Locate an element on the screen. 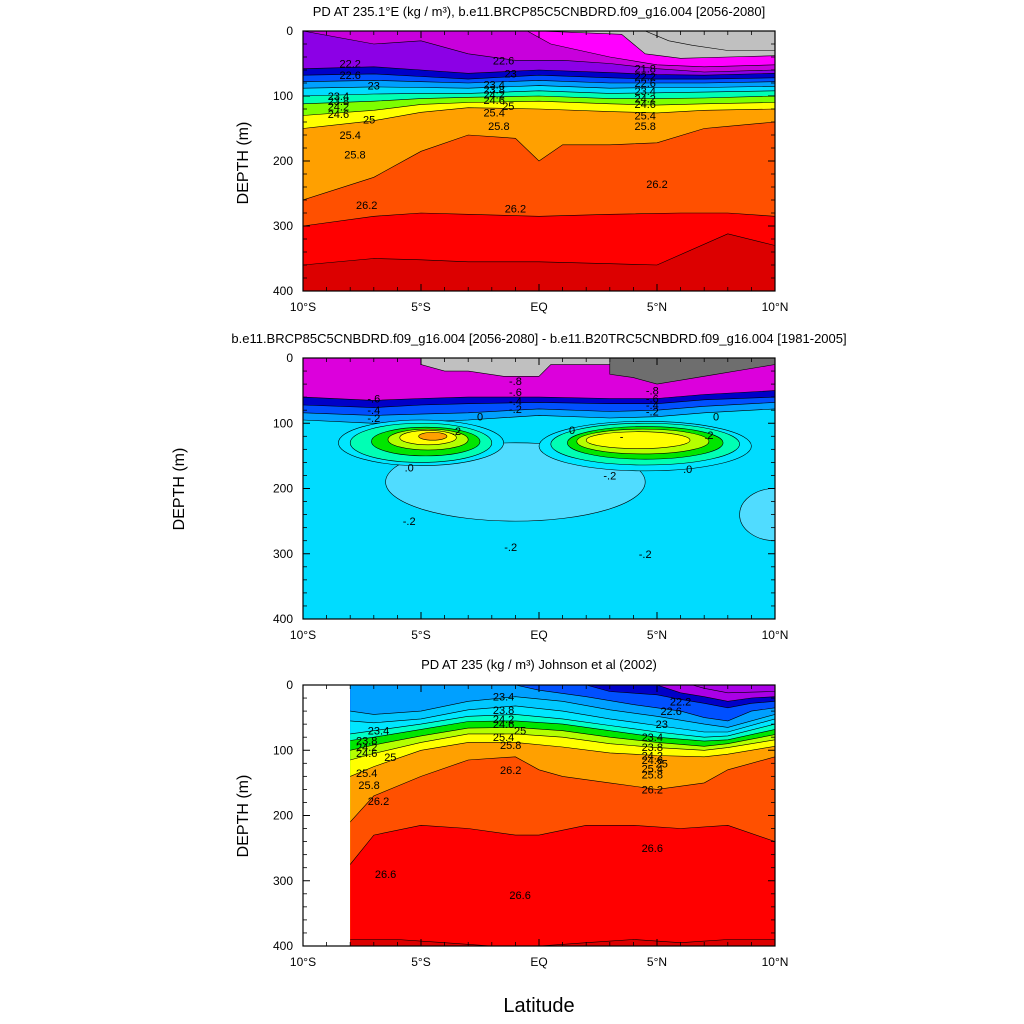 The image size is (1024, 1024). y-tick-label: 0 is located at coordinates (289, 685).